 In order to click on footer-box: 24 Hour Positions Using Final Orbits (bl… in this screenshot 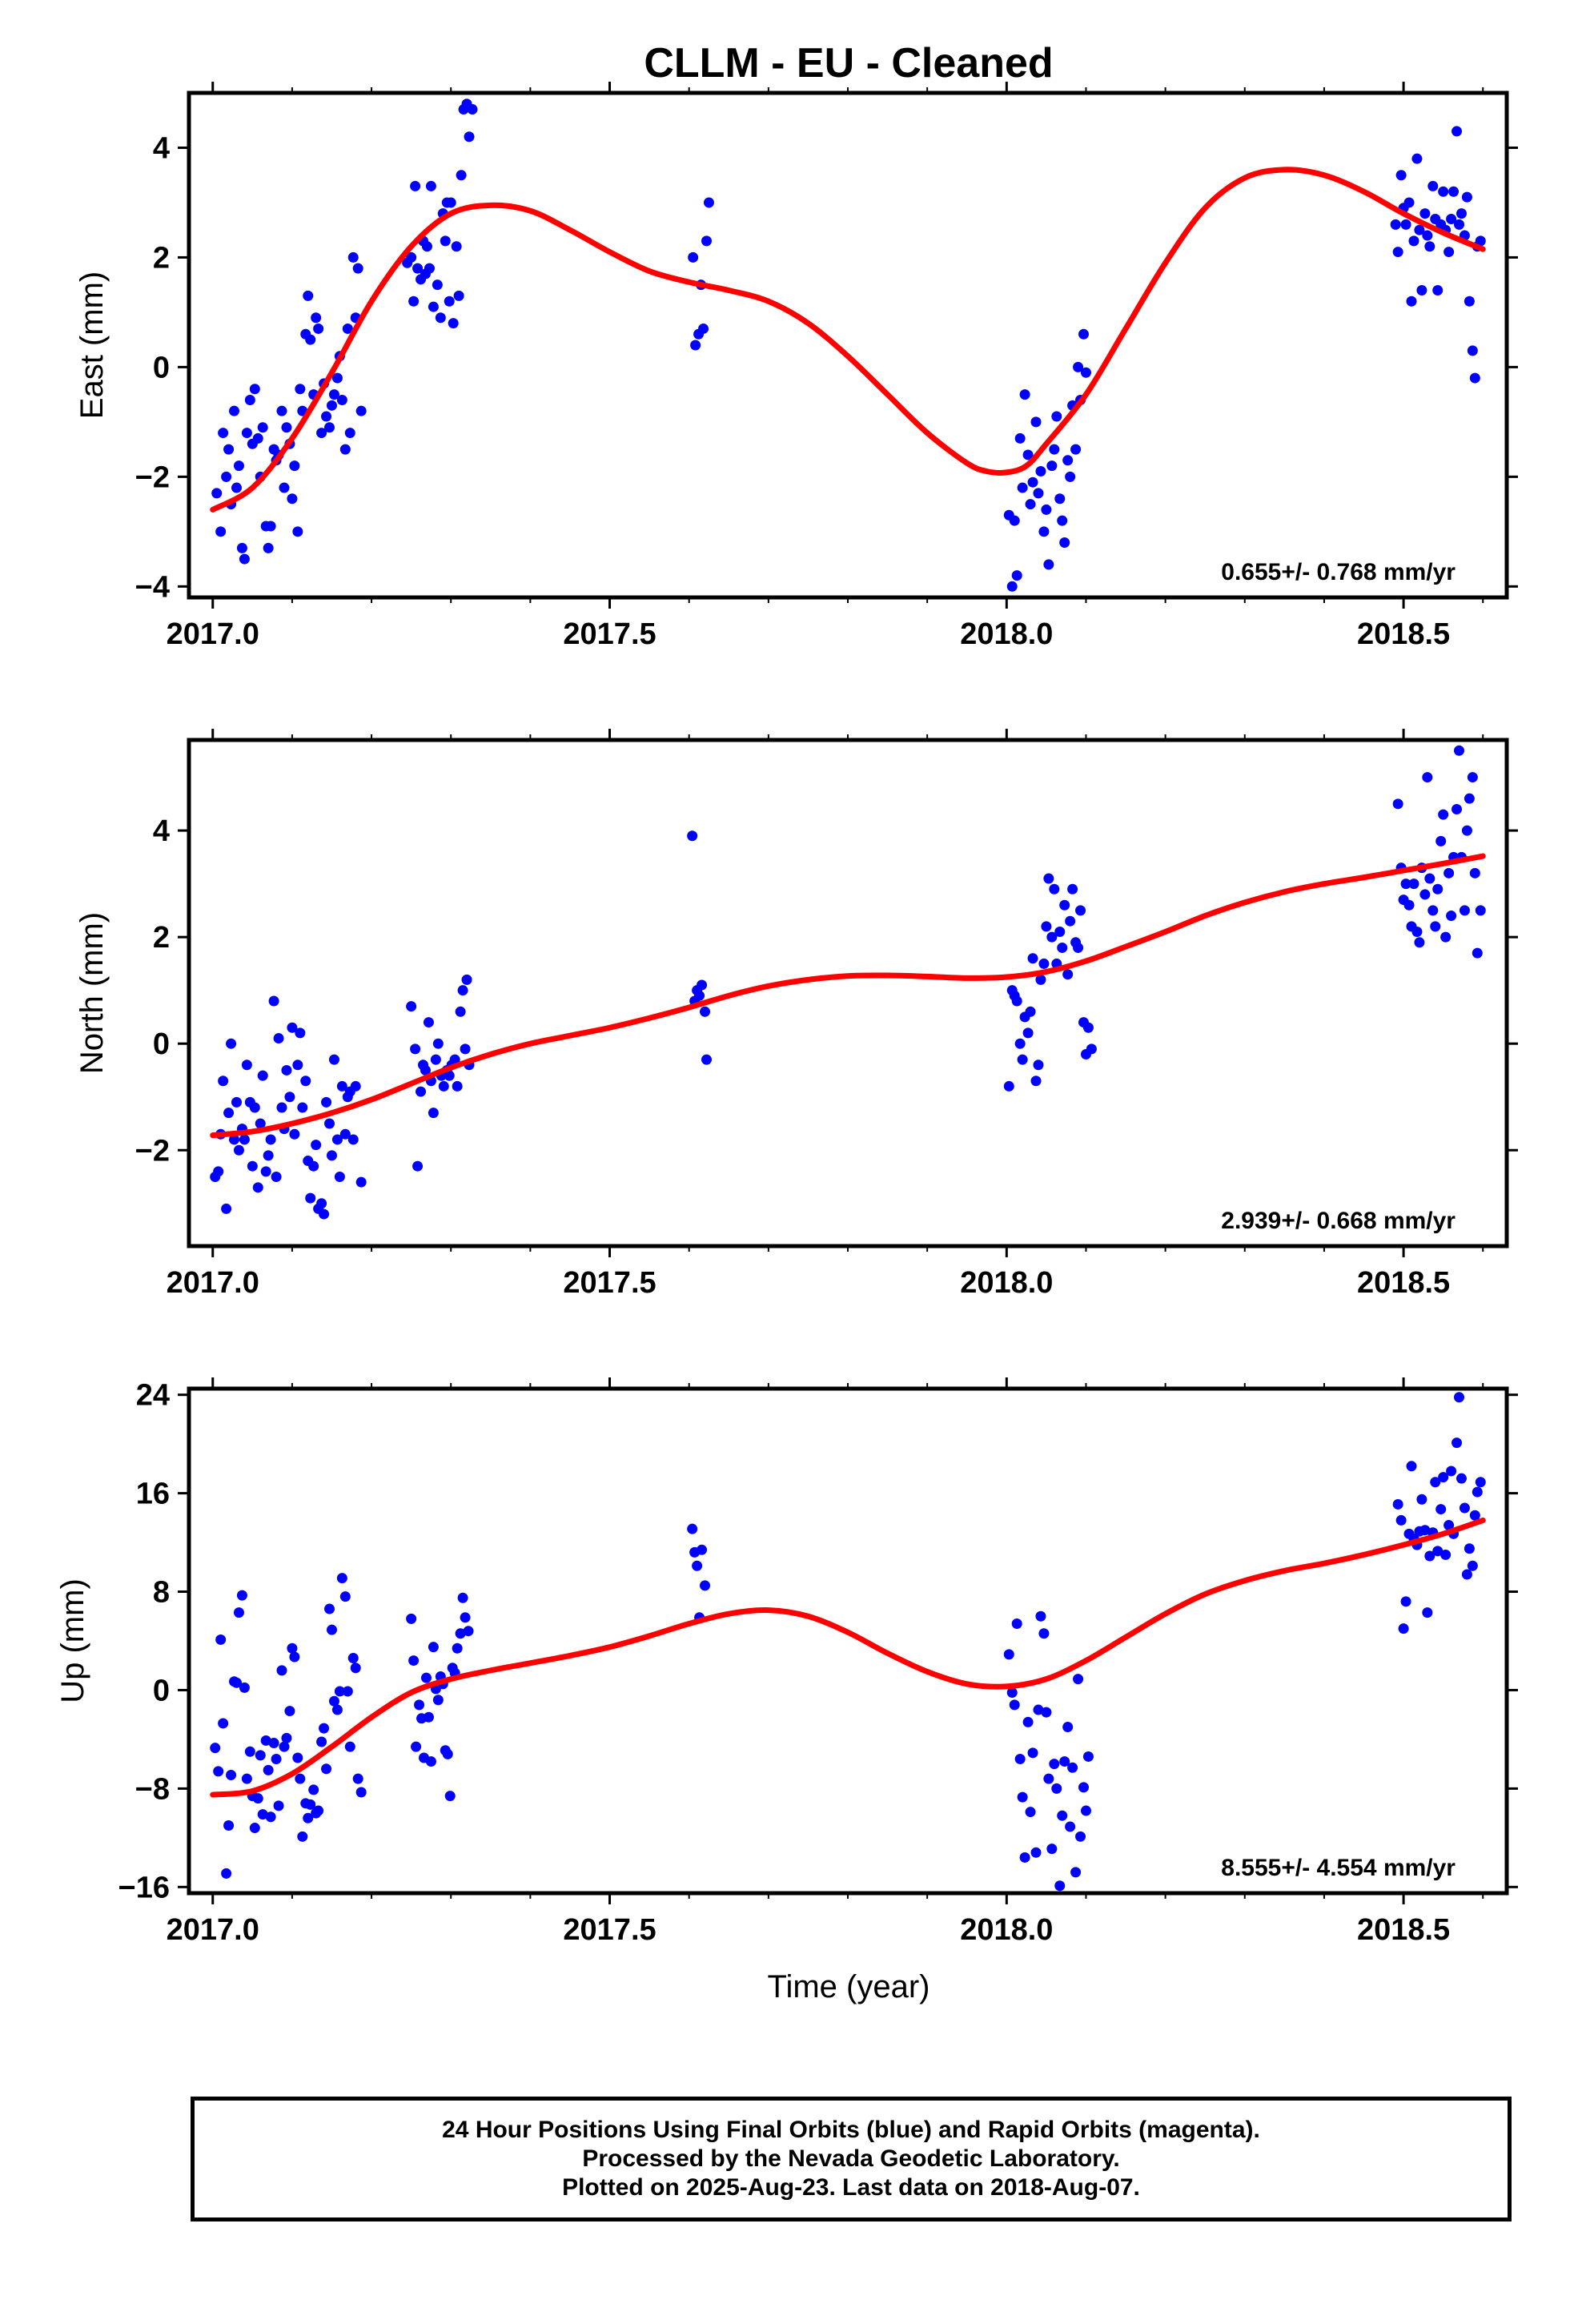, I will do `click(851, 2159)`.